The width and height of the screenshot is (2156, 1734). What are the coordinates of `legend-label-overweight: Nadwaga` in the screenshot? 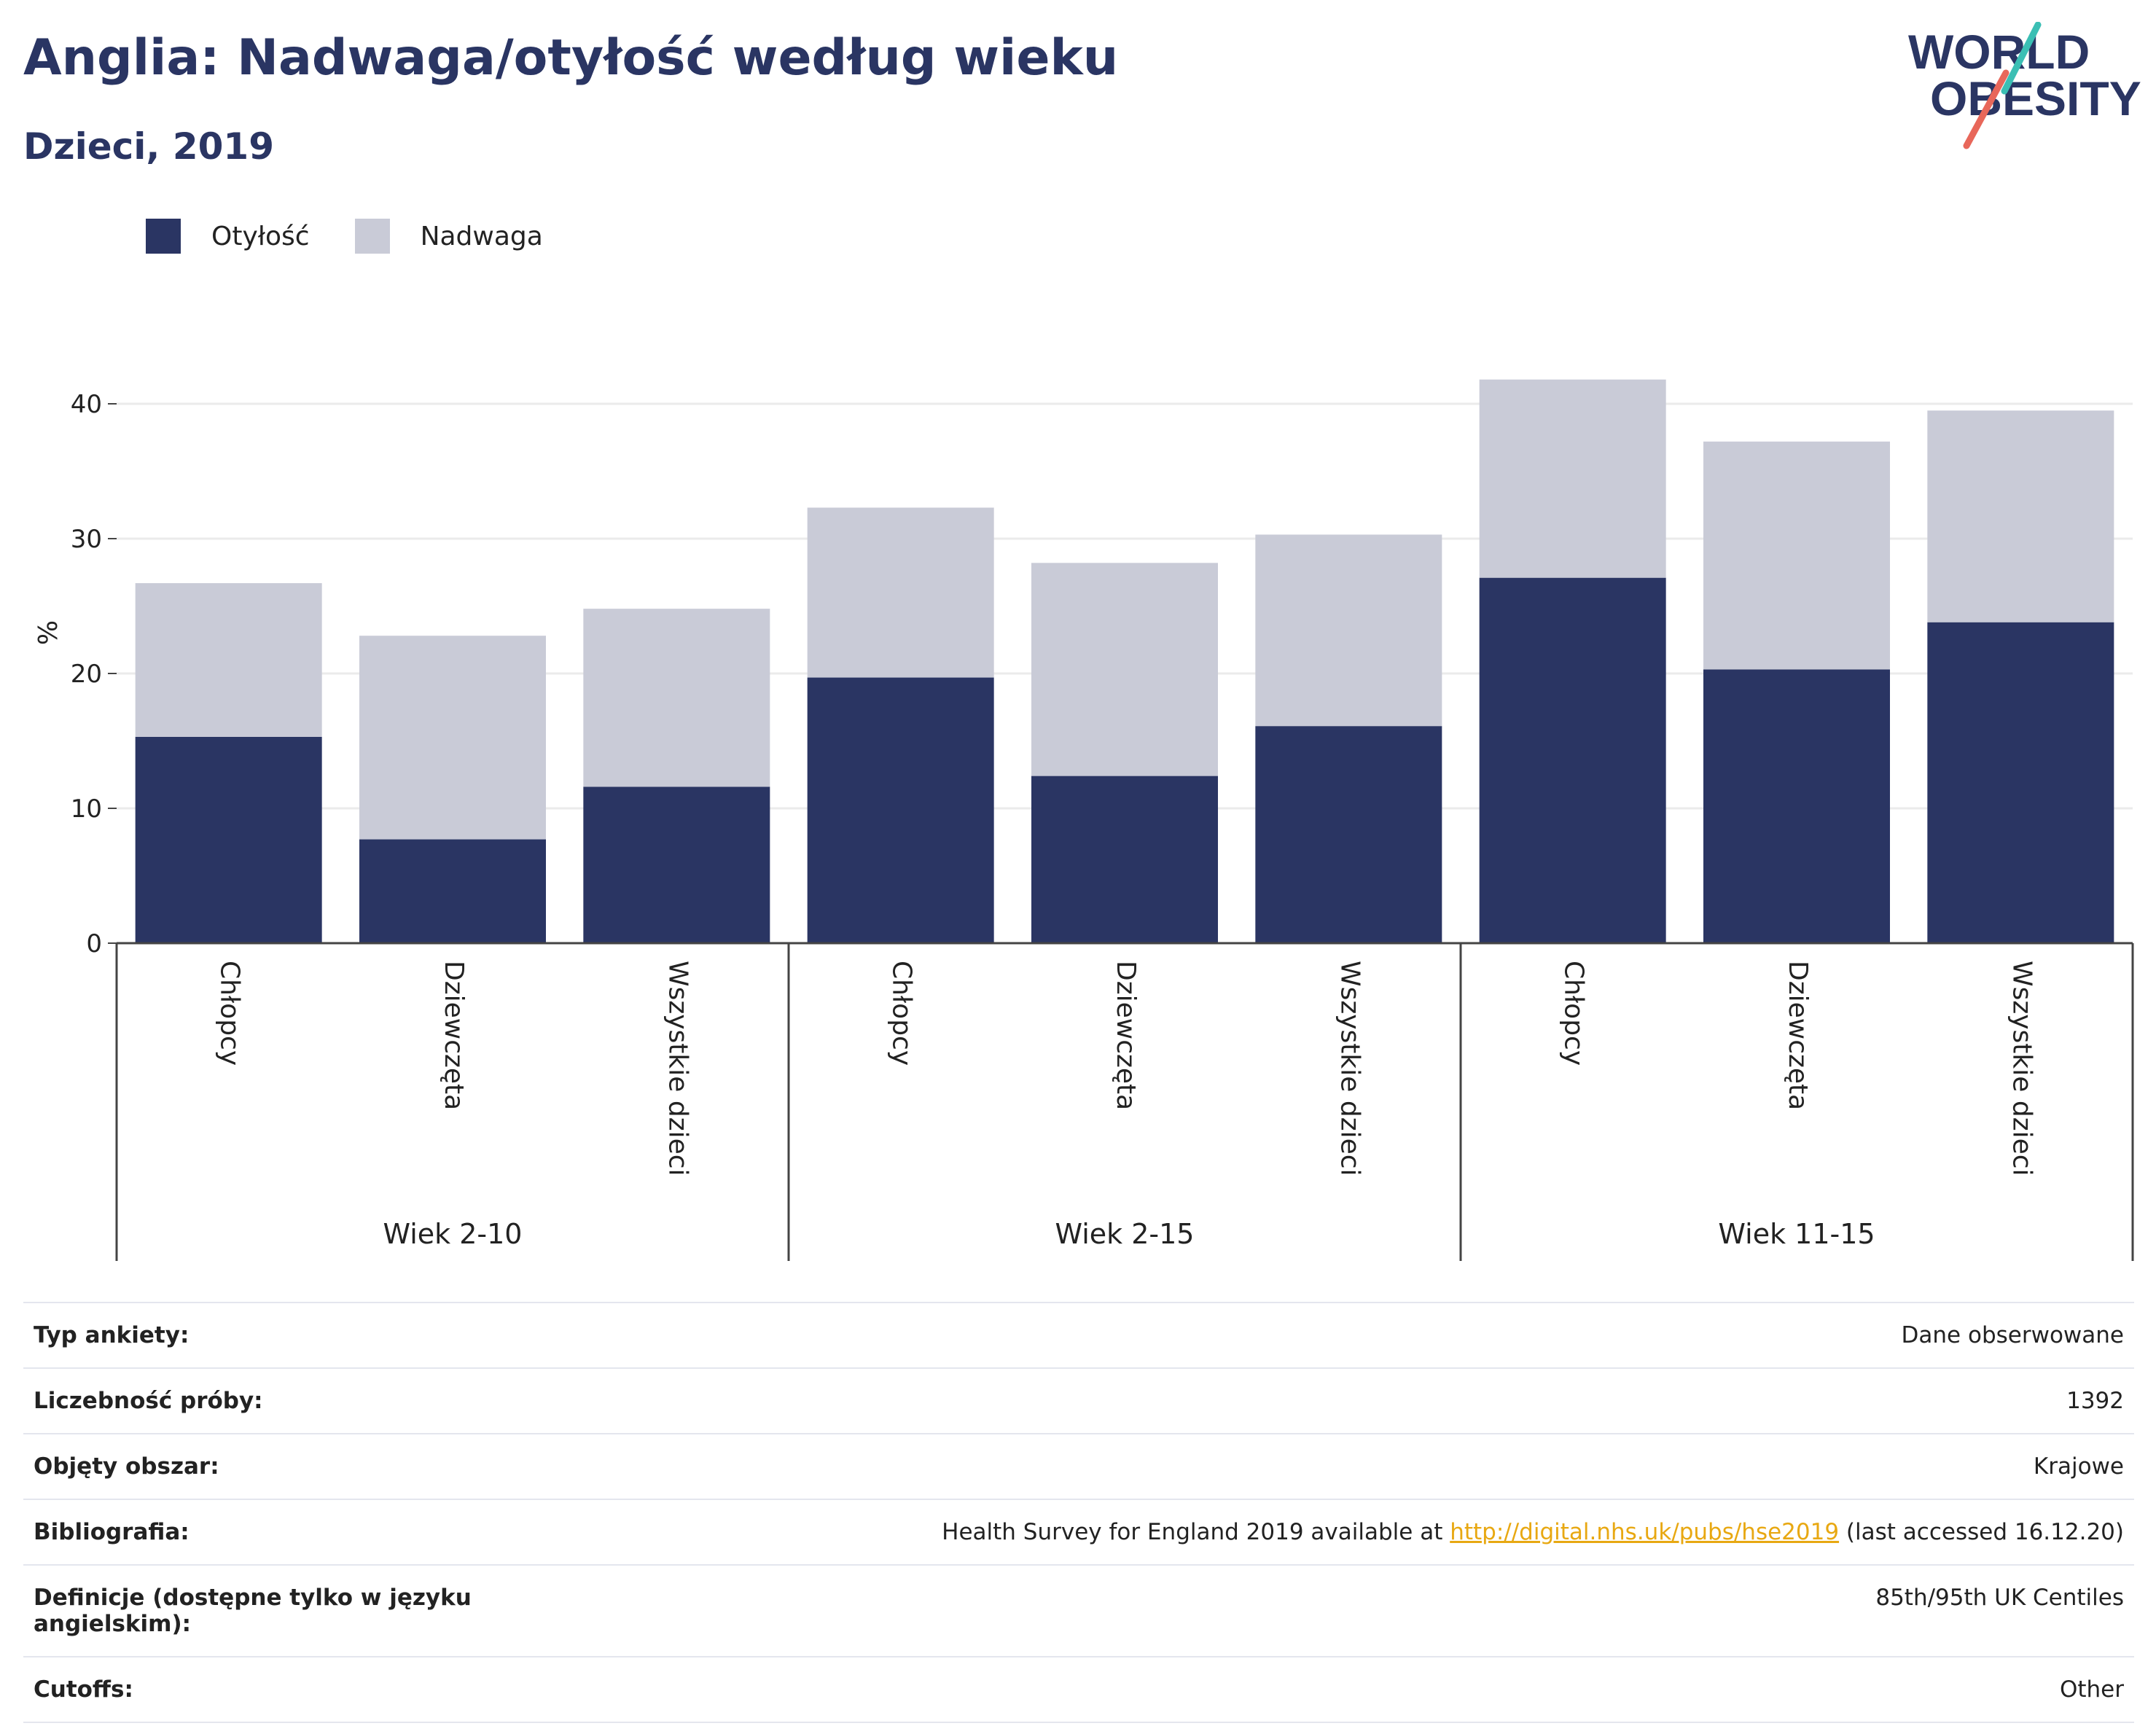 It's located at (482, 236).